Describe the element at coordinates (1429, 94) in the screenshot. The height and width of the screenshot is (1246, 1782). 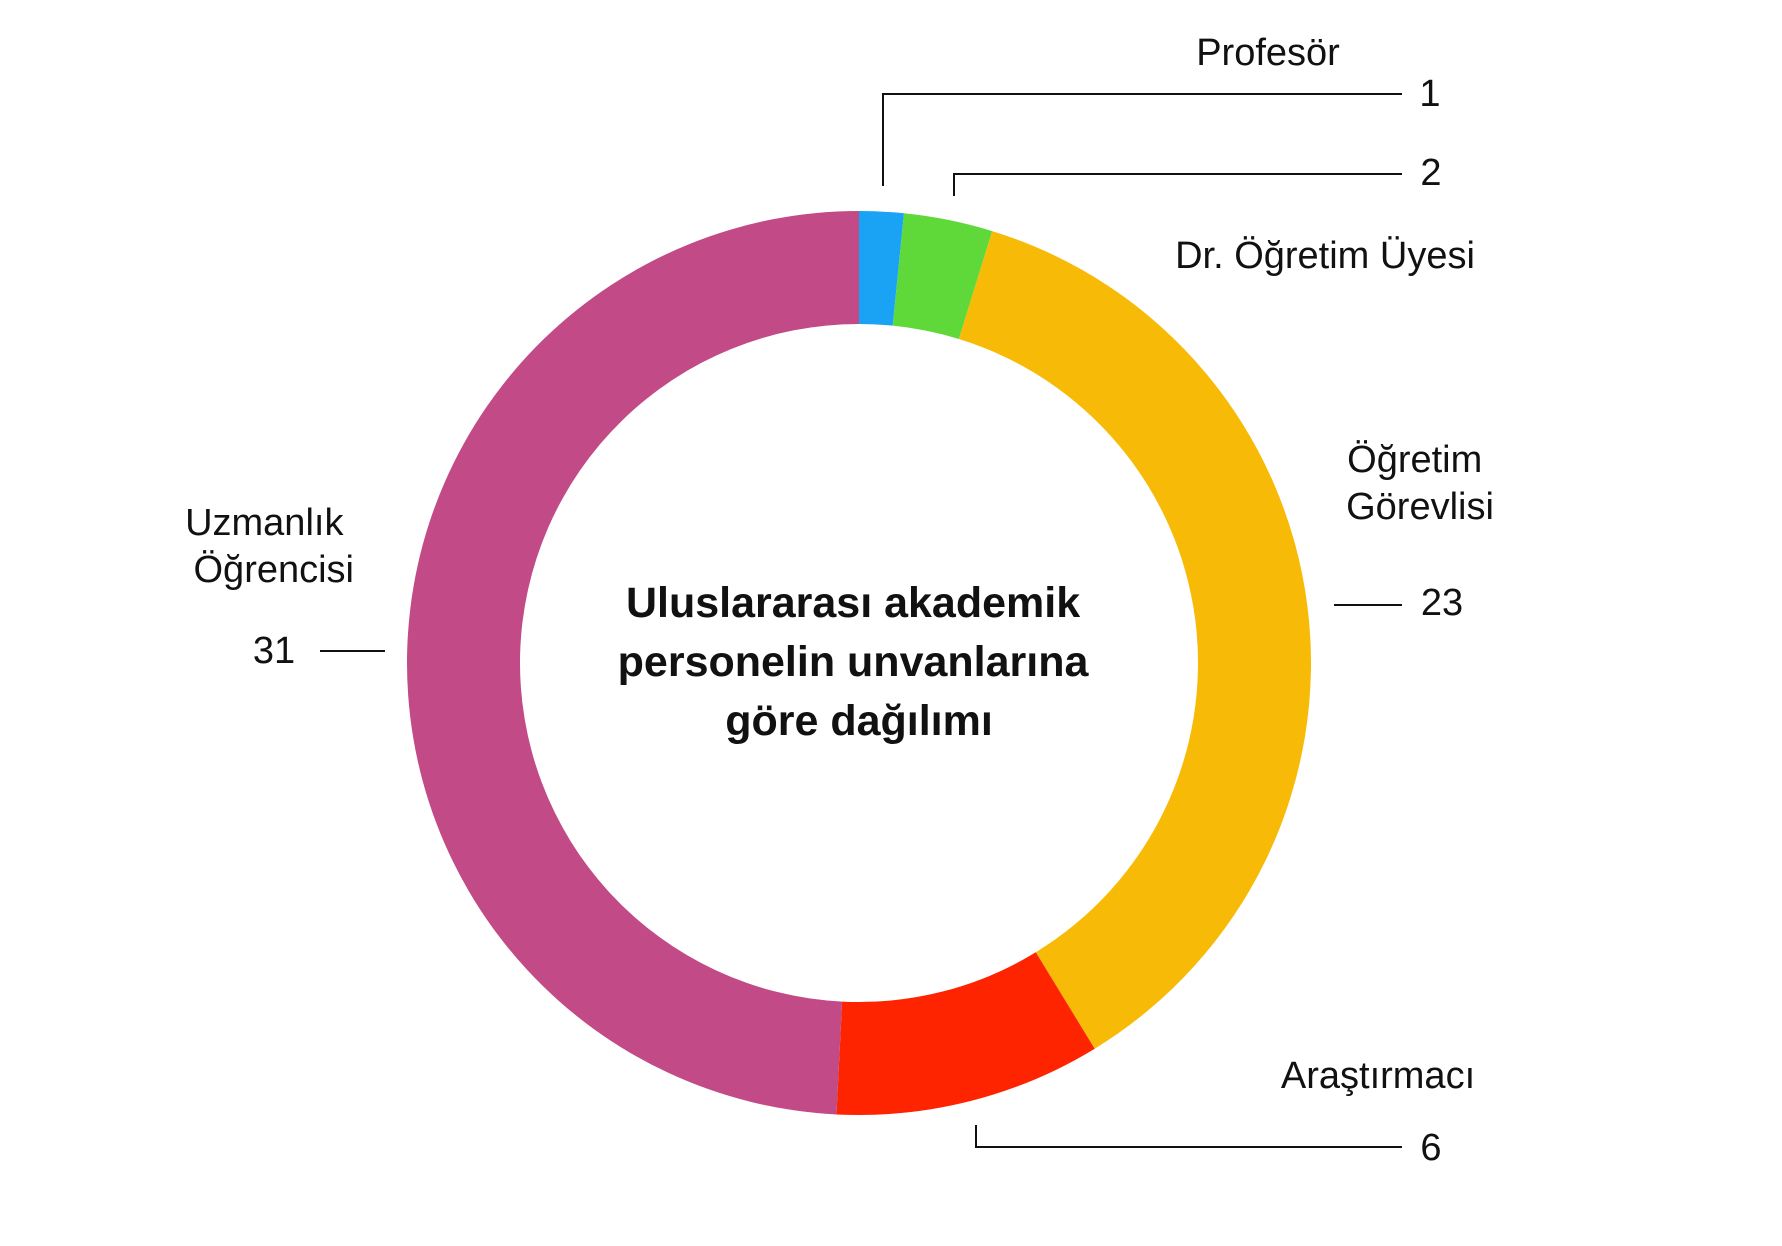
I see `slice-value: 1` at that location.